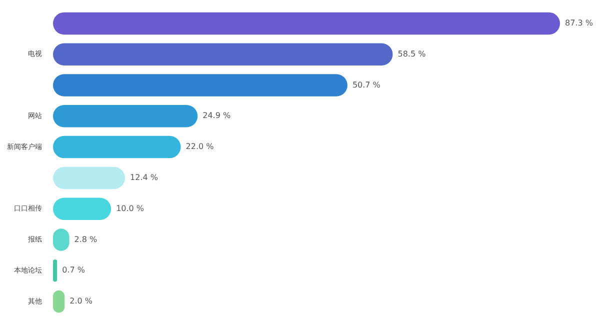 This screenshot has width=600, height=325. I want to click on data-label: 87.3 %, so click(579, 23).